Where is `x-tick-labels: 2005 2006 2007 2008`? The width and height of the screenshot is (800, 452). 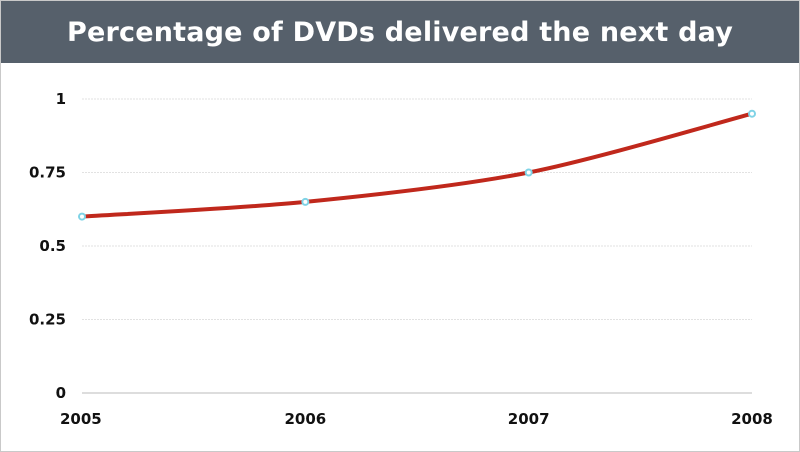 x-tick-labels: 2005 2006 2007 2008 is located at coordinates (416, 419).